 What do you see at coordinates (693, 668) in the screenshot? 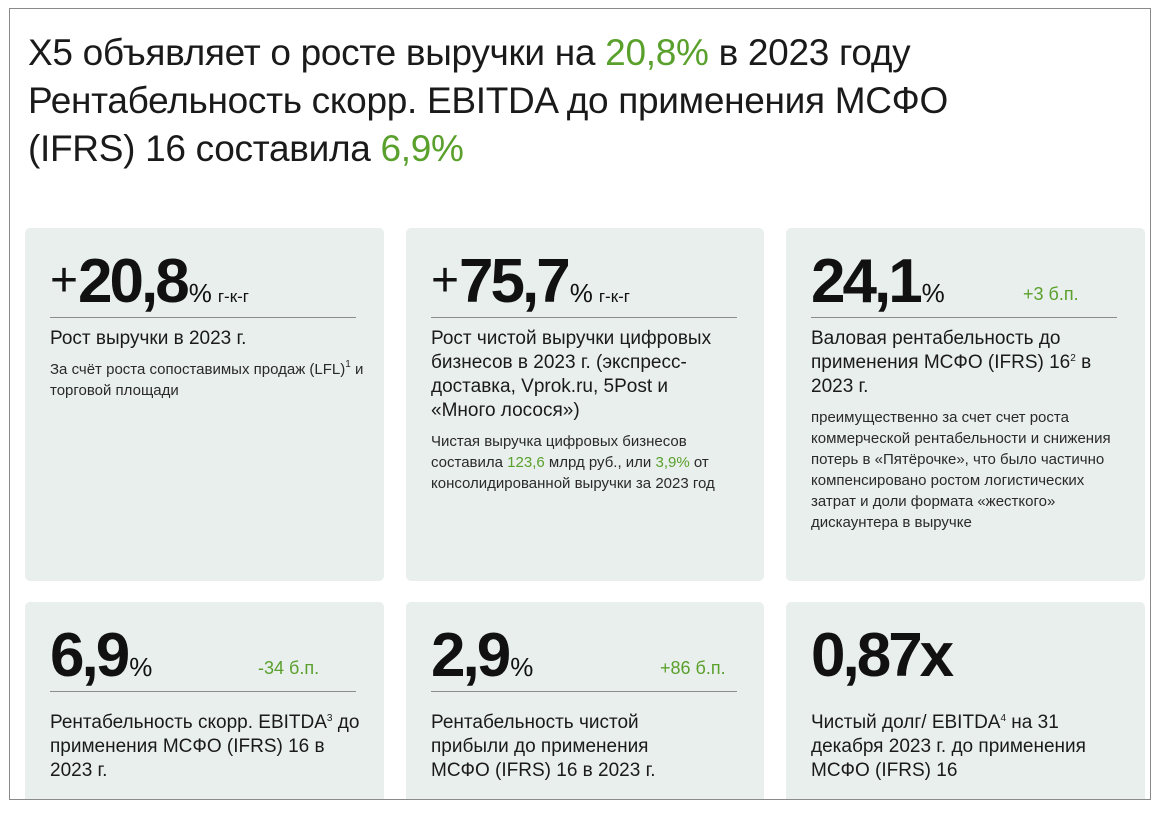
I see `metric-delta: +86 б.п.` at bounding box center [693, 668].